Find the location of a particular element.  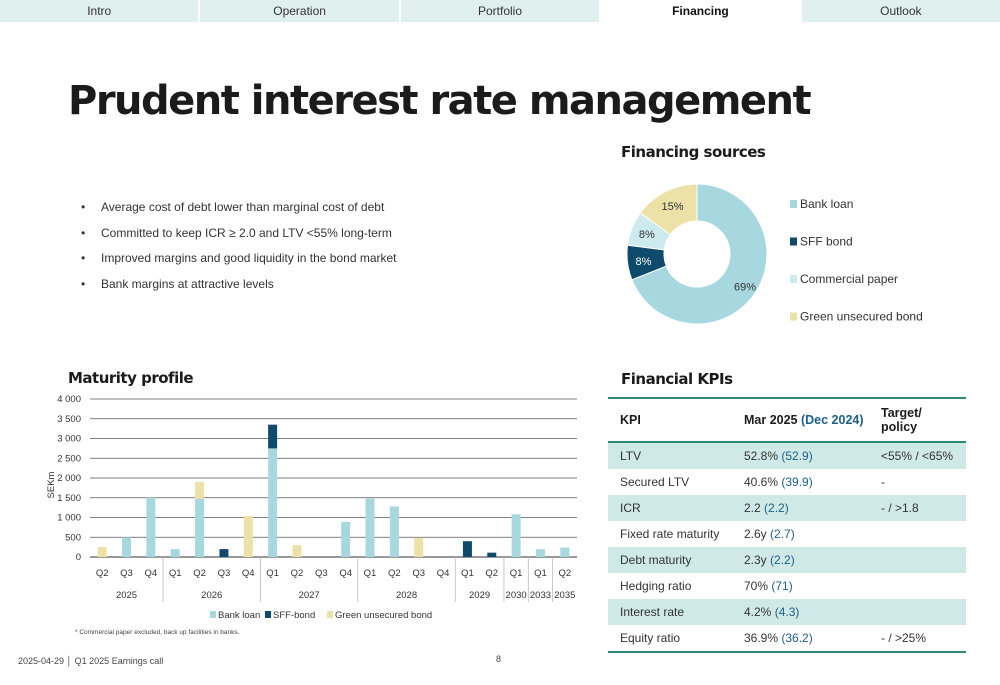

kpi-prev-value: (39.9) is located at coordinates (797, 482).